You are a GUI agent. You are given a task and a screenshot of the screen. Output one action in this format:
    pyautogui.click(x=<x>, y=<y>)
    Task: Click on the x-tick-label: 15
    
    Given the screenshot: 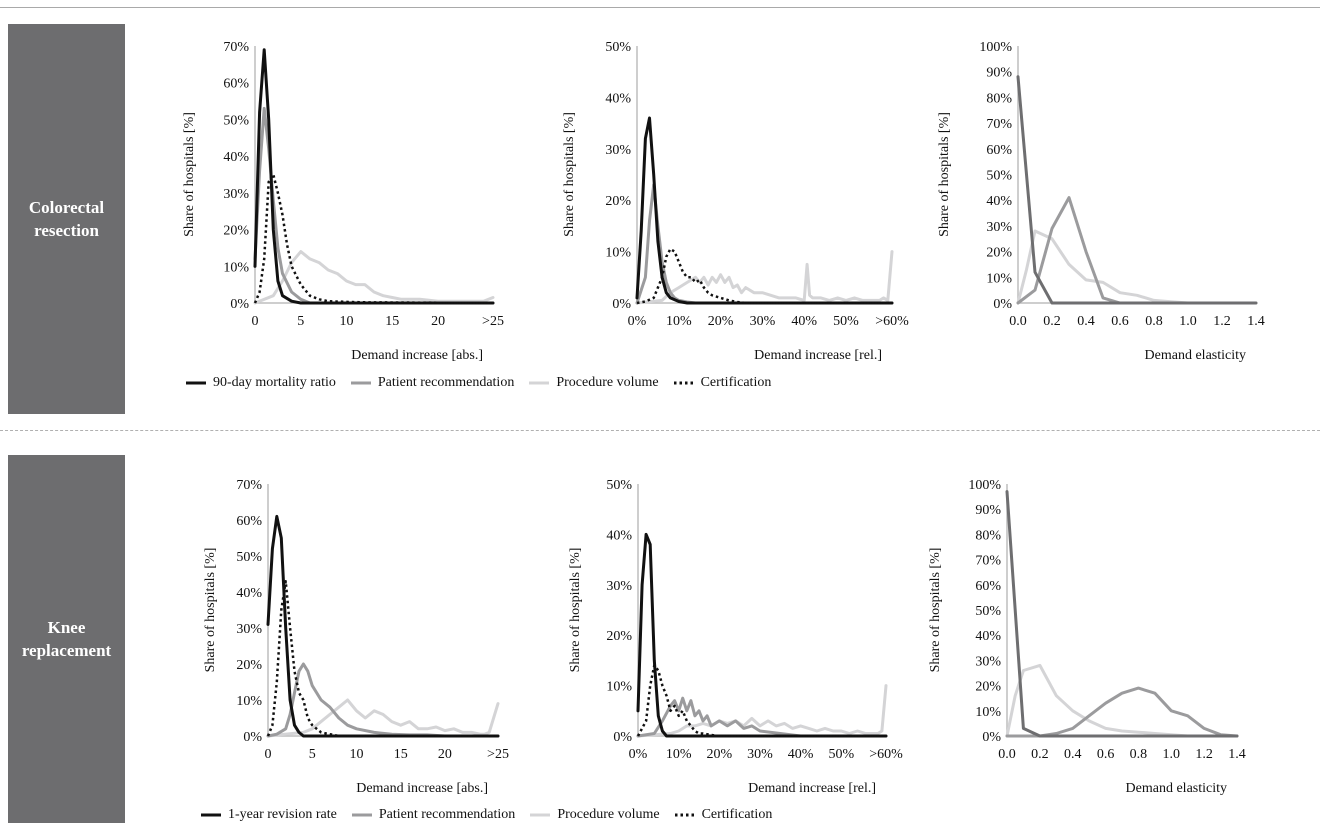 What is the action you would take?
    pyautogui.click(x=401, y=754)
    